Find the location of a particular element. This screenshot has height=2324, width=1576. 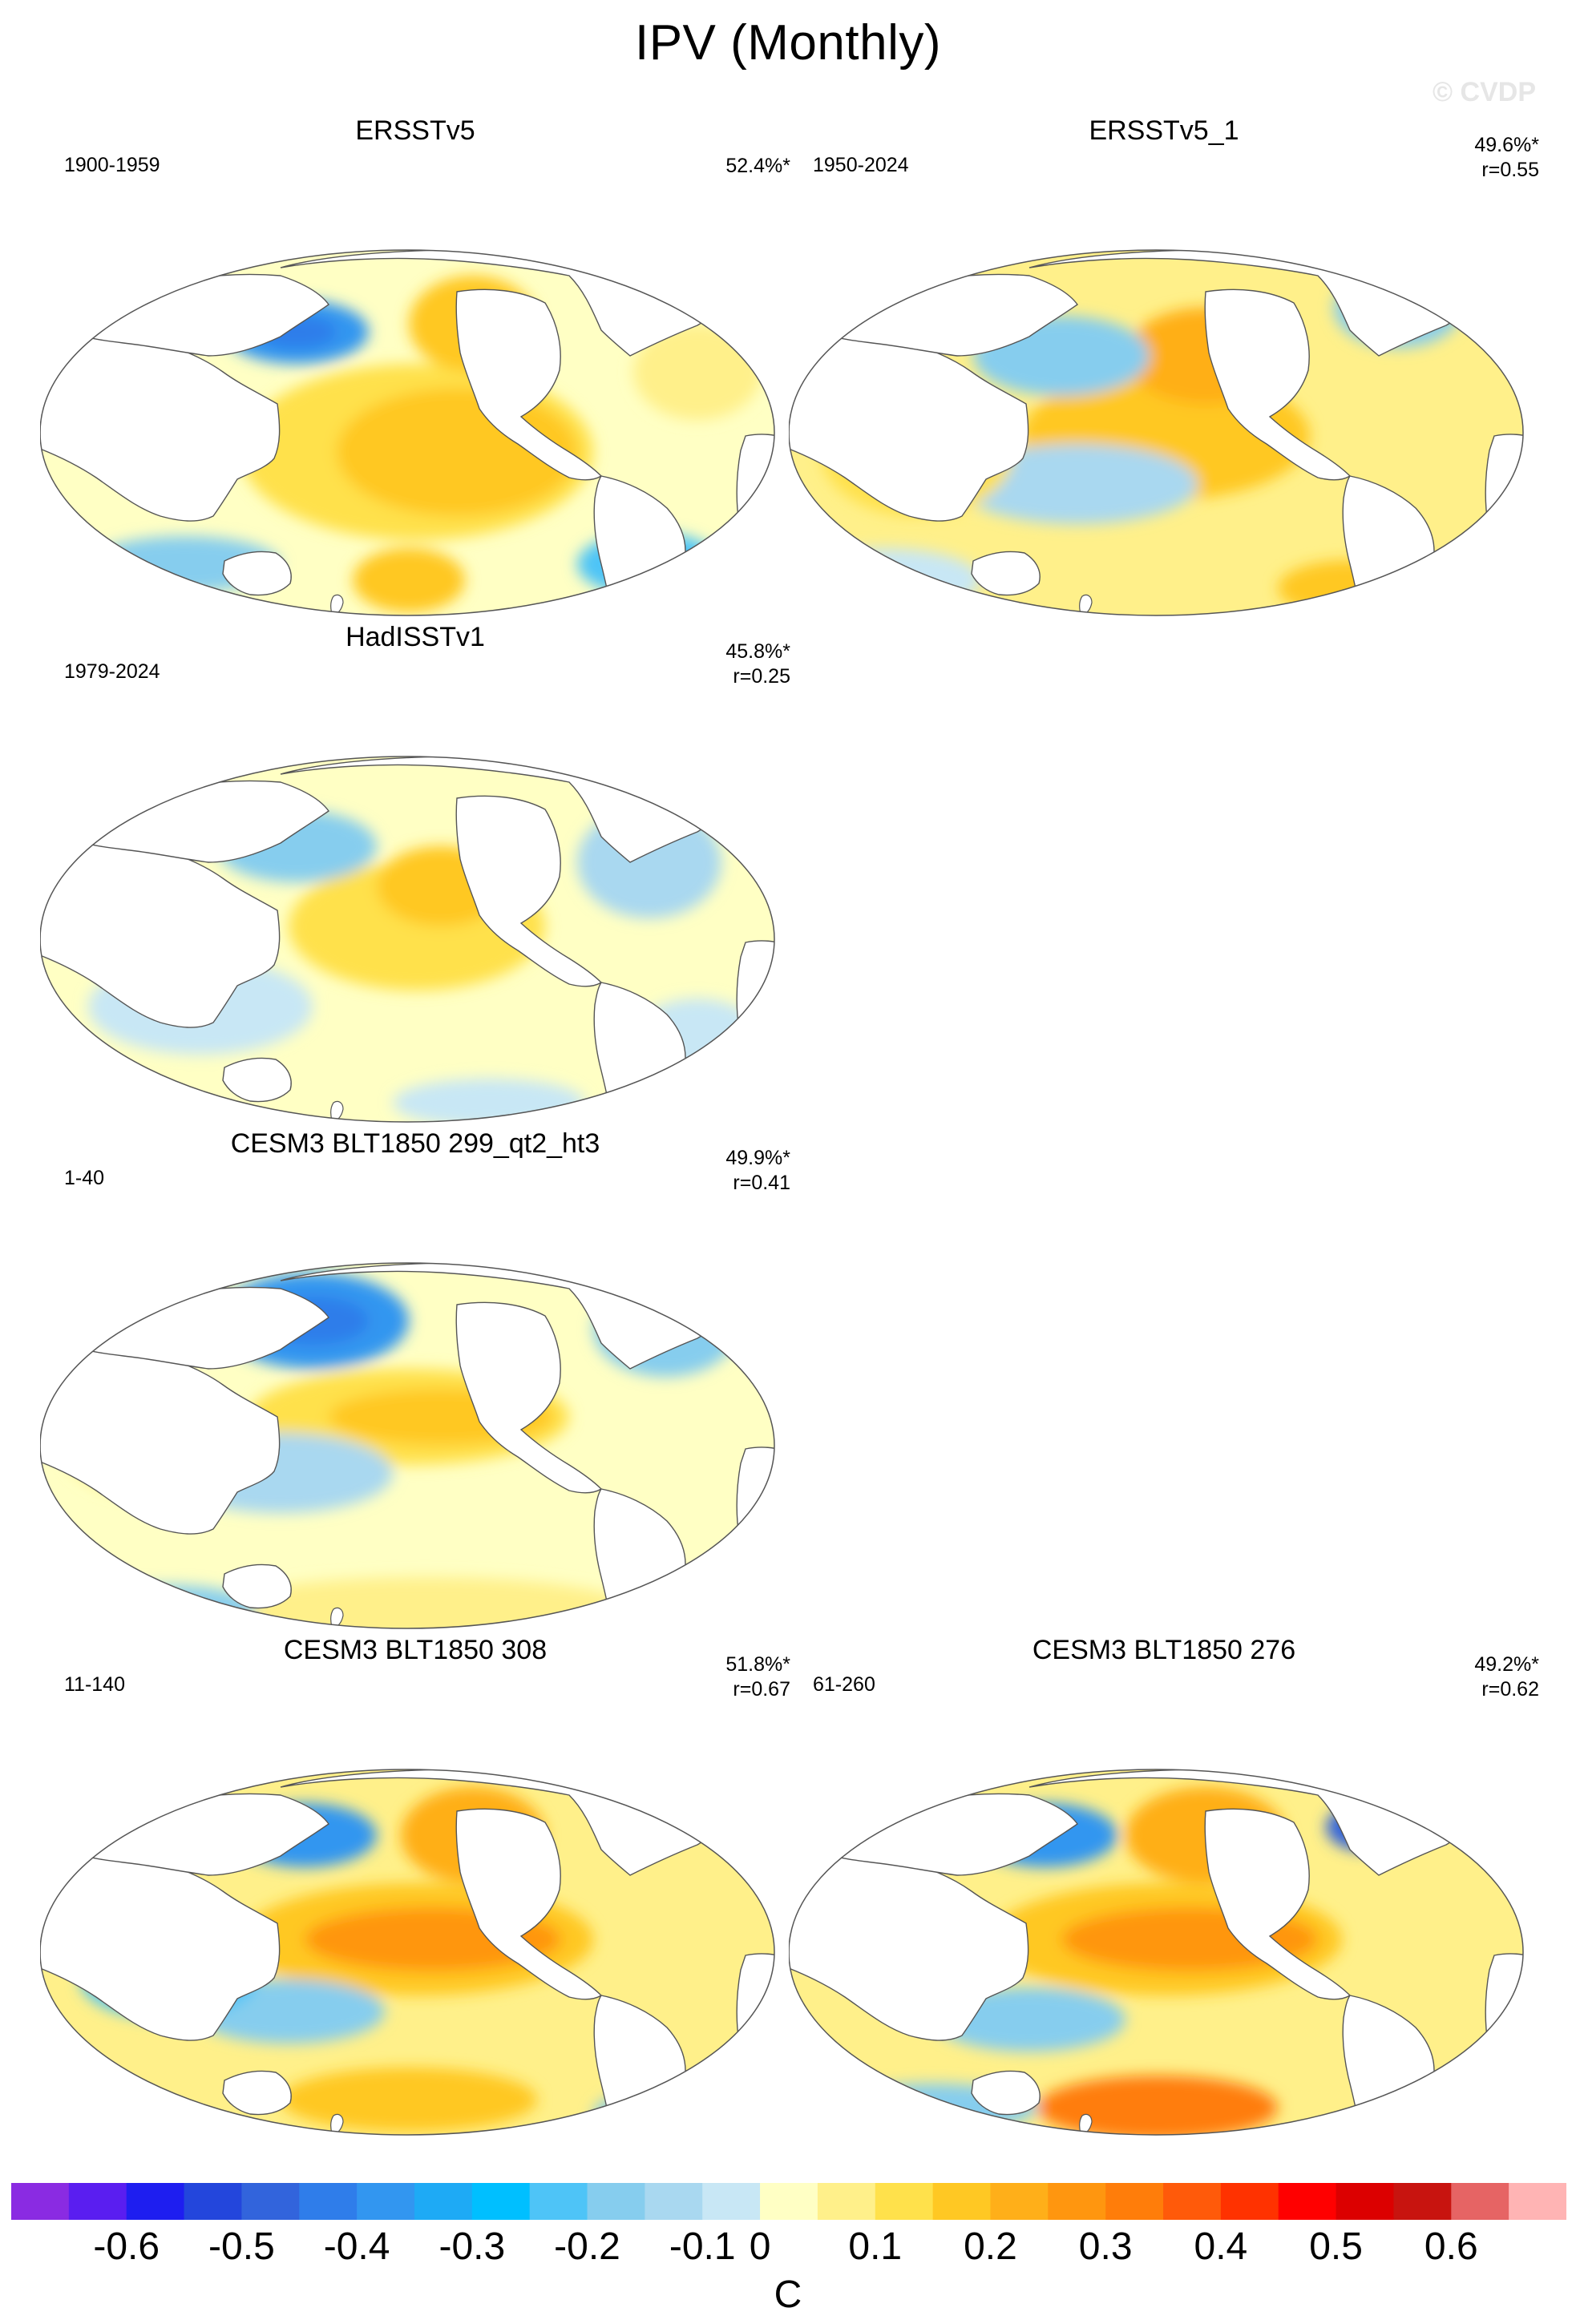

panel-title: ERSSTv5_1 is located at coordinates (1164, 130).